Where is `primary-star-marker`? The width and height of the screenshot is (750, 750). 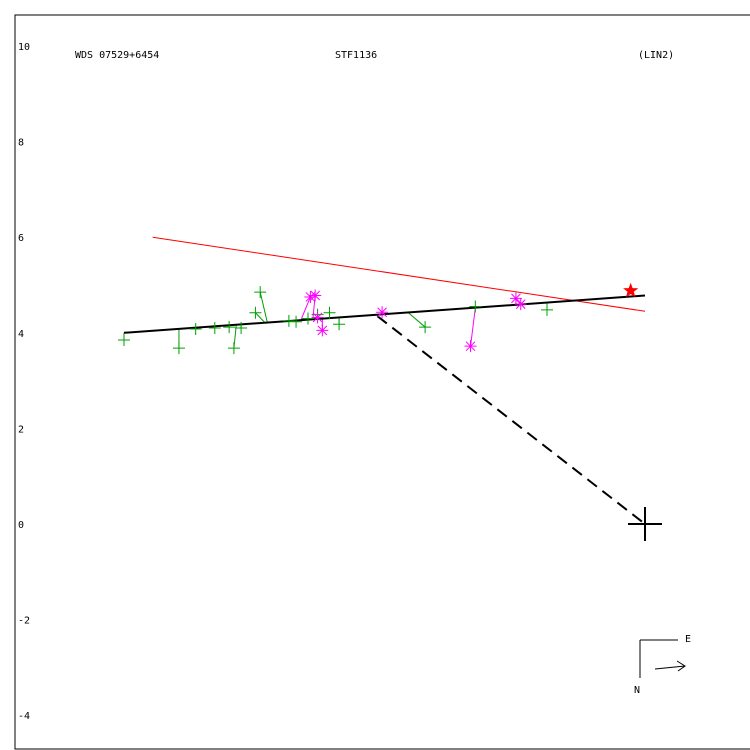 primary-star-marker is located at coordinates (645, 524).